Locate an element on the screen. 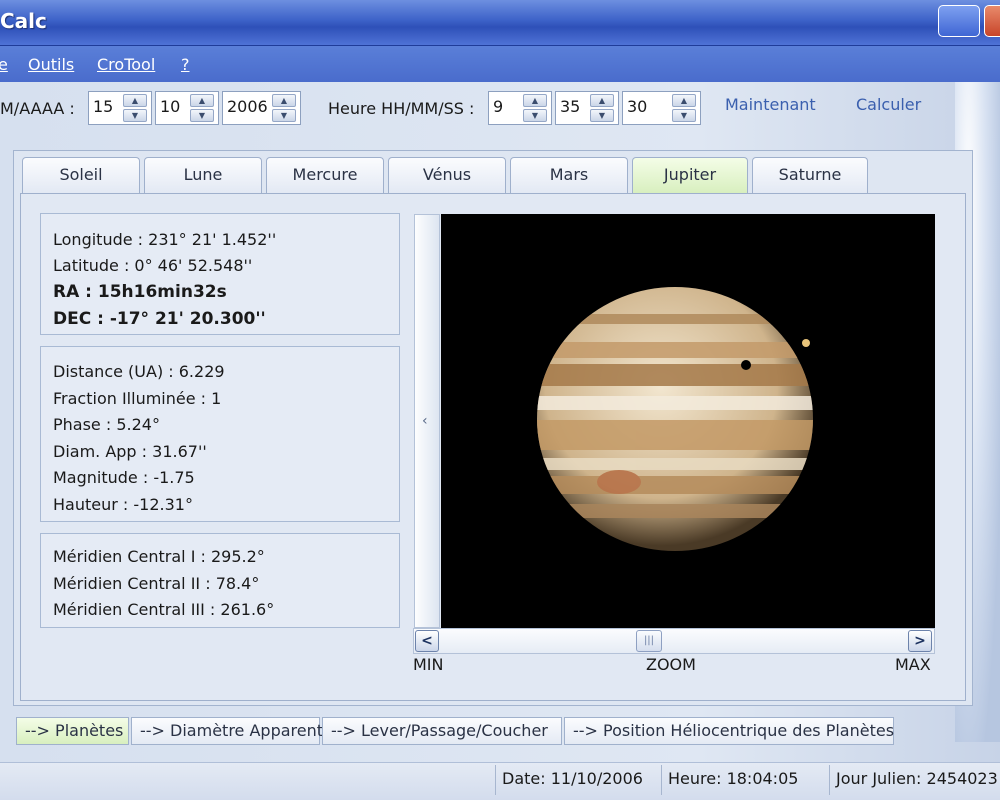 The width and height of the screenshot is (1000, 800). zoom-max-label: MAX is located at coordinates (913, 664).